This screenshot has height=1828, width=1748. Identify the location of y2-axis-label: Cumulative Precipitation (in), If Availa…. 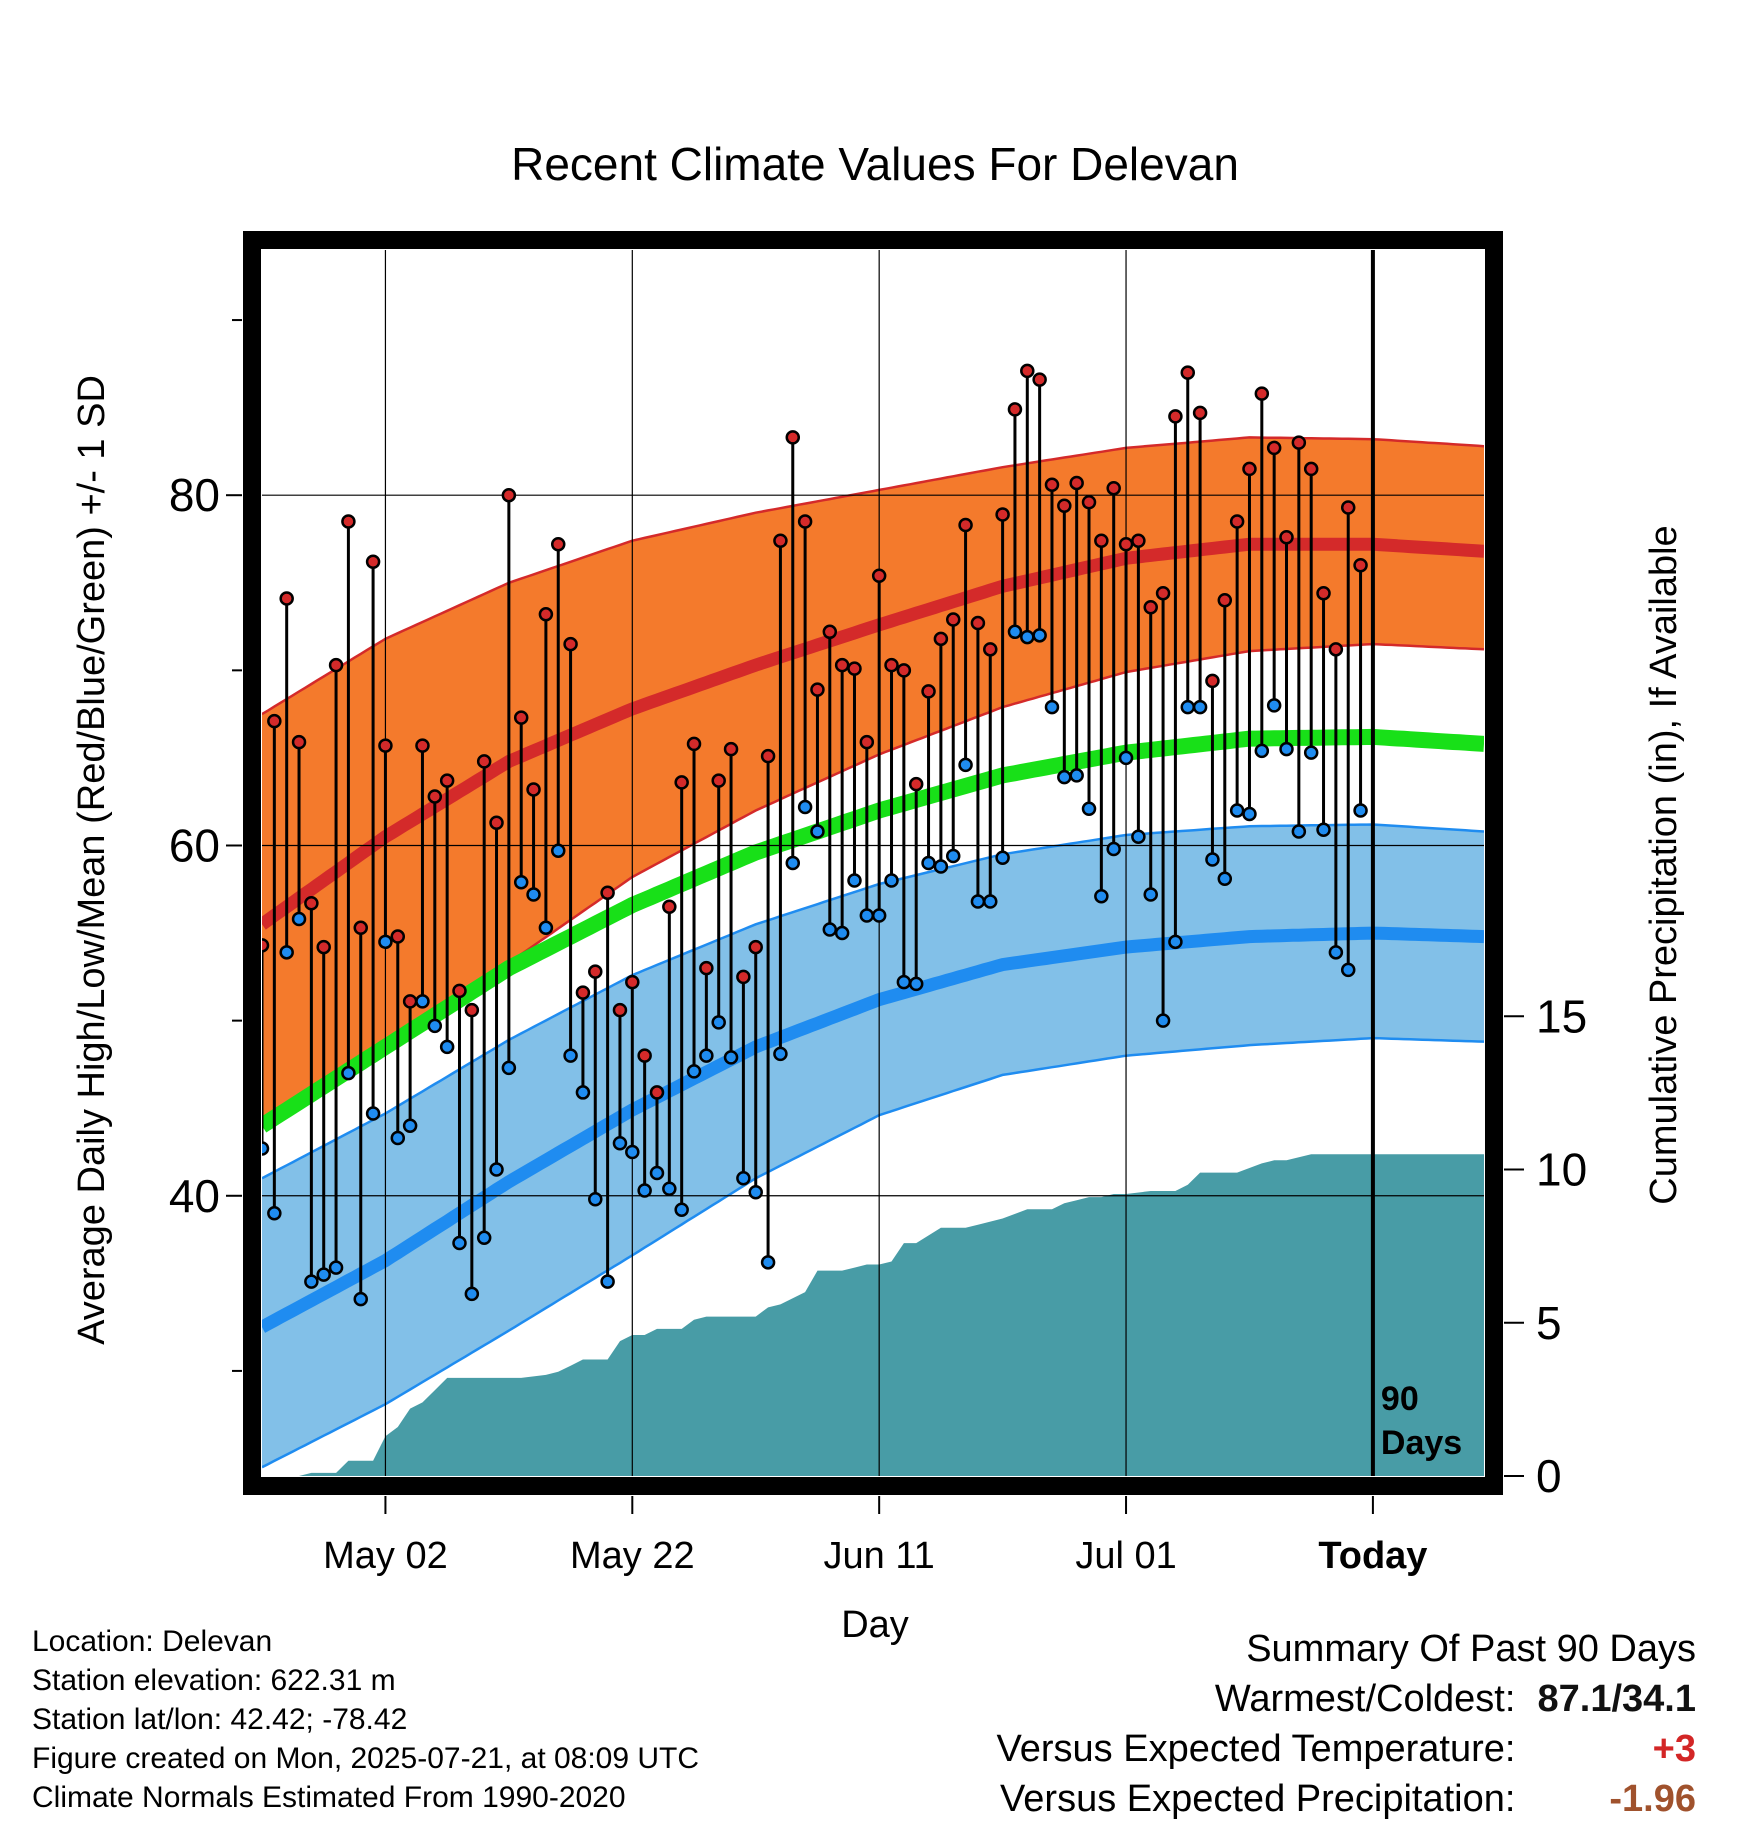
(1664, 864).